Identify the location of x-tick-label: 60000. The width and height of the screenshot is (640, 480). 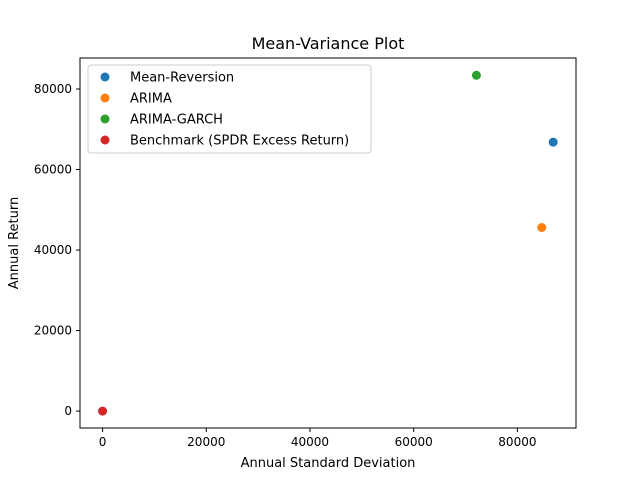
(414, 442).